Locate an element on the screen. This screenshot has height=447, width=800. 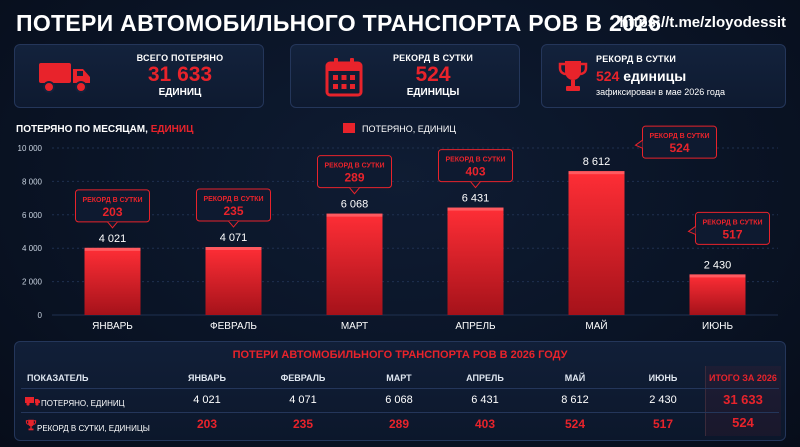
telegram-link: https://t.me/zloyodessit is located at coordinates (702, 22).